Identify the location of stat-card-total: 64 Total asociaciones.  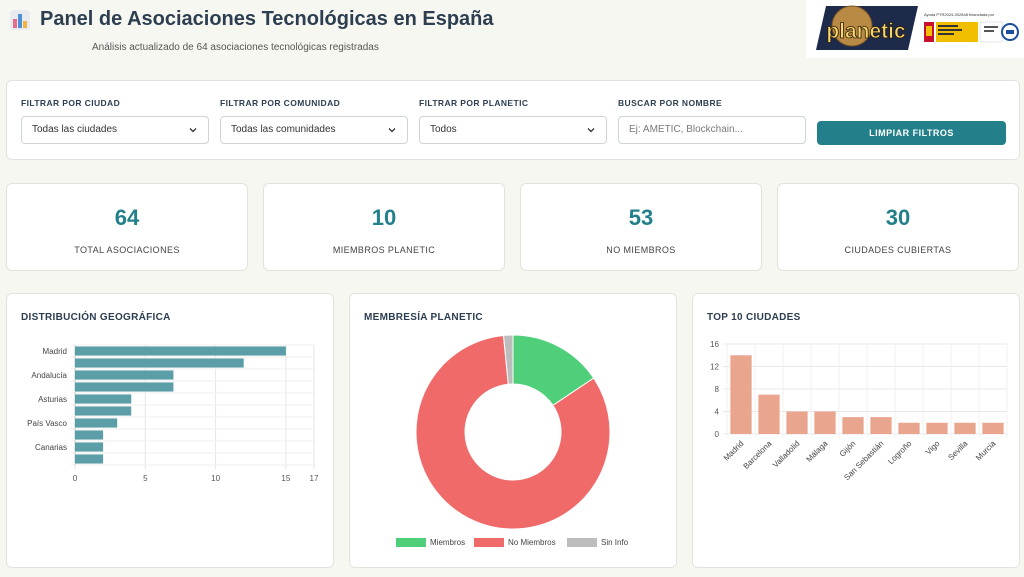
(127, 227).